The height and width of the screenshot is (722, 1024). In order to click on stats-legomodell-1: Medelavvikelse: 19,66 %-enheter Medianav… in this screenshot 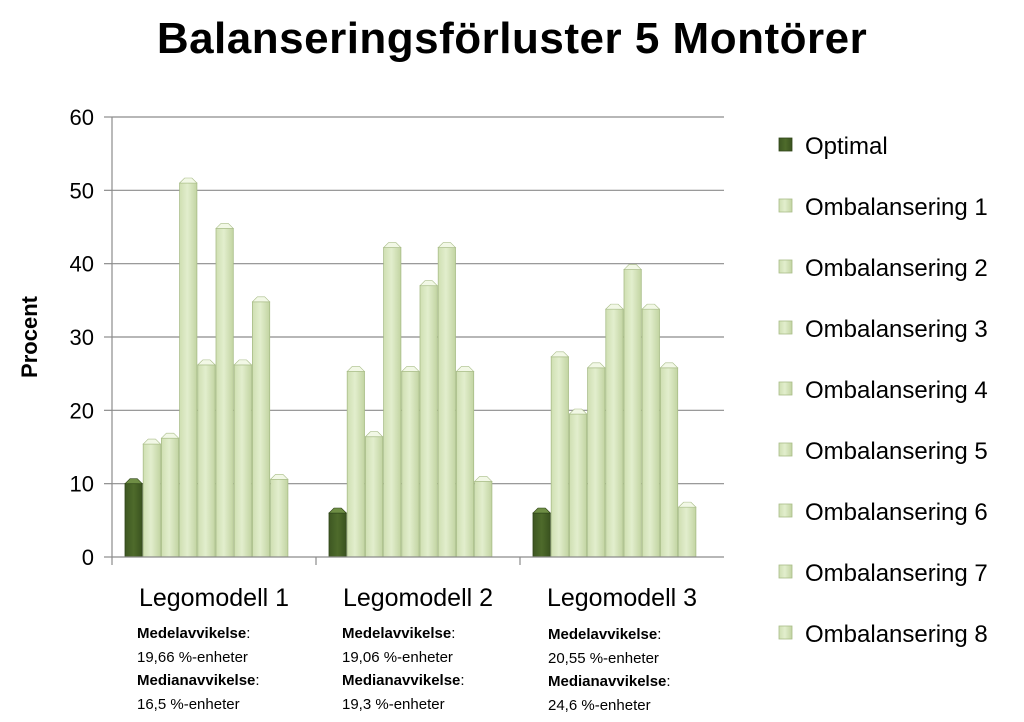, I will do `click(198, 669)`.